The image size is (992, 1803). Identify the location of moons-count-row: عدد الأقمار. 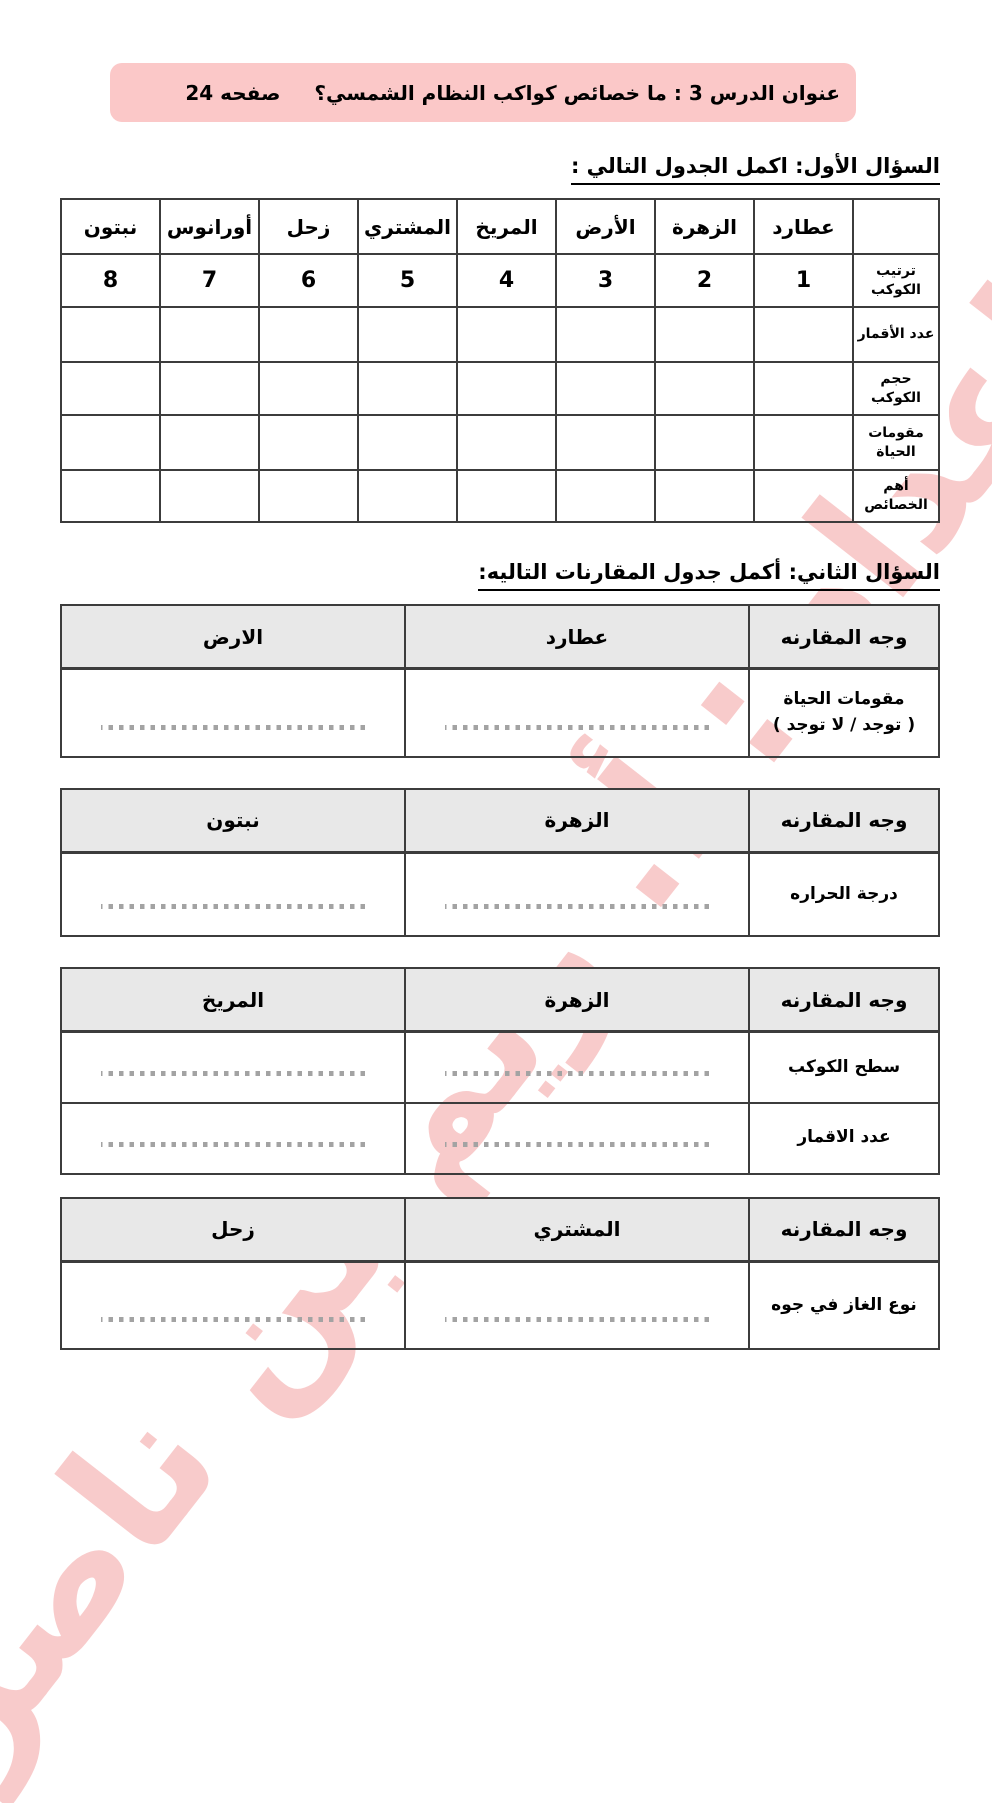
(500, 334).